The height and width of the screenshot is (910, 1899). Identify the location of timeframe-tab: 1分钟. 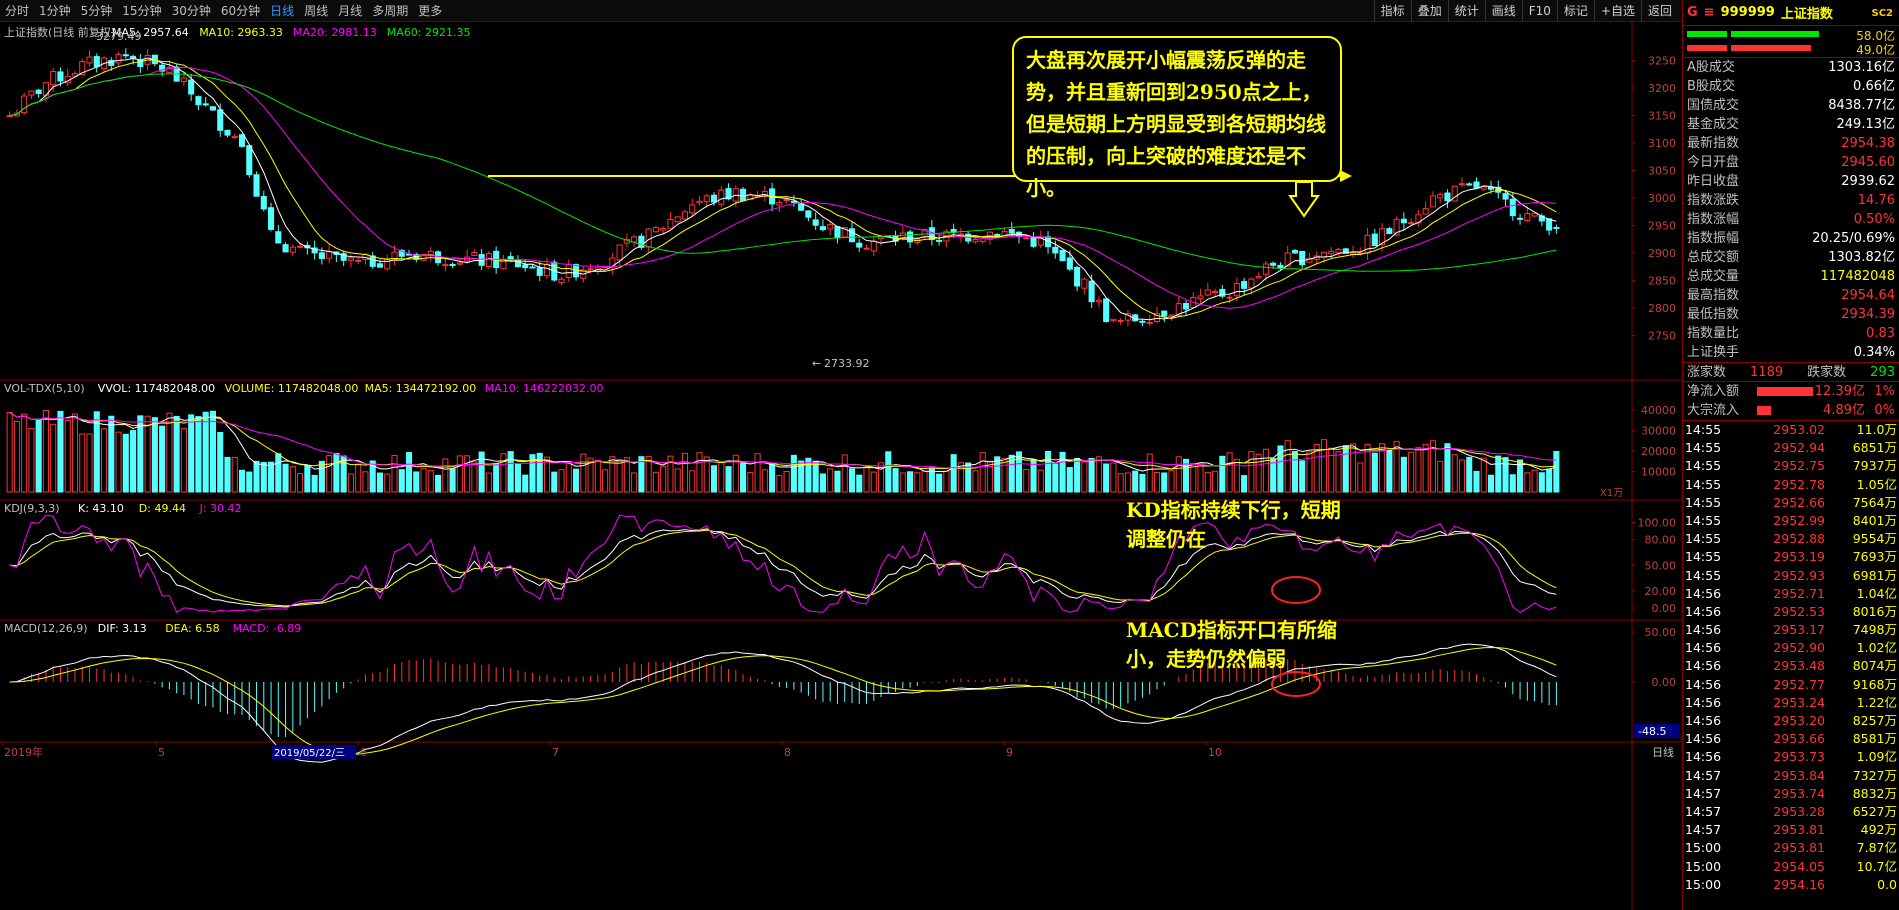
(55, 10).